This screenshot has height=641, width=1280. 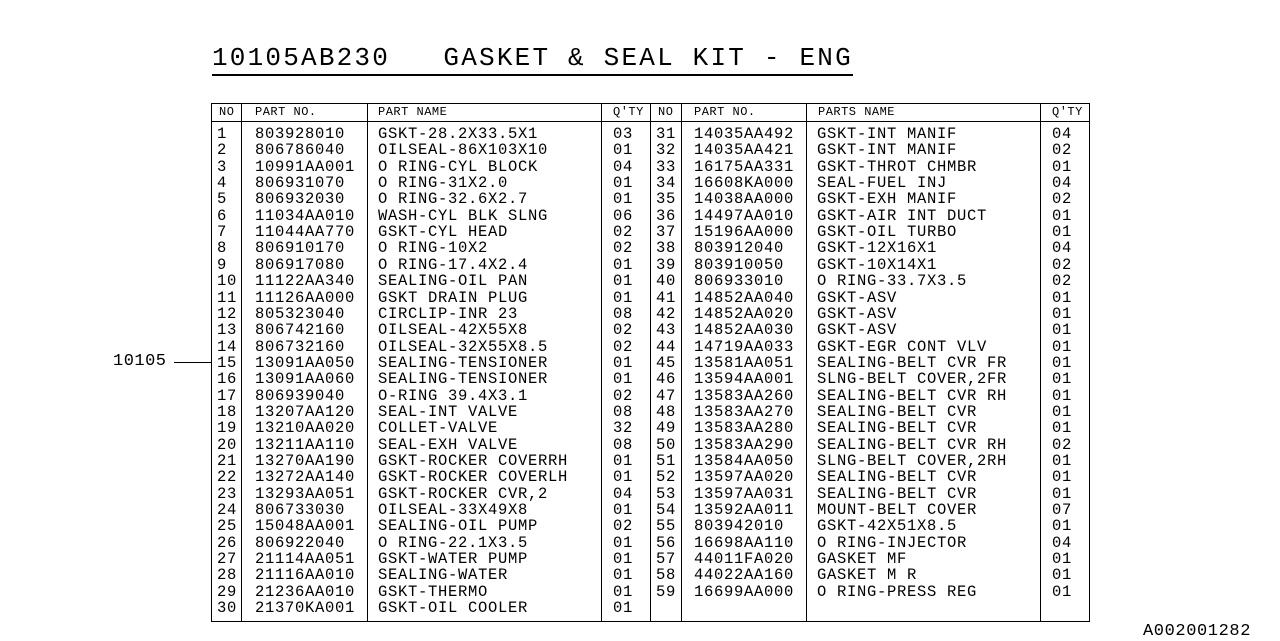 I want to click on part-part-no-cell: 13091AA060, so click(x=305, y=379).